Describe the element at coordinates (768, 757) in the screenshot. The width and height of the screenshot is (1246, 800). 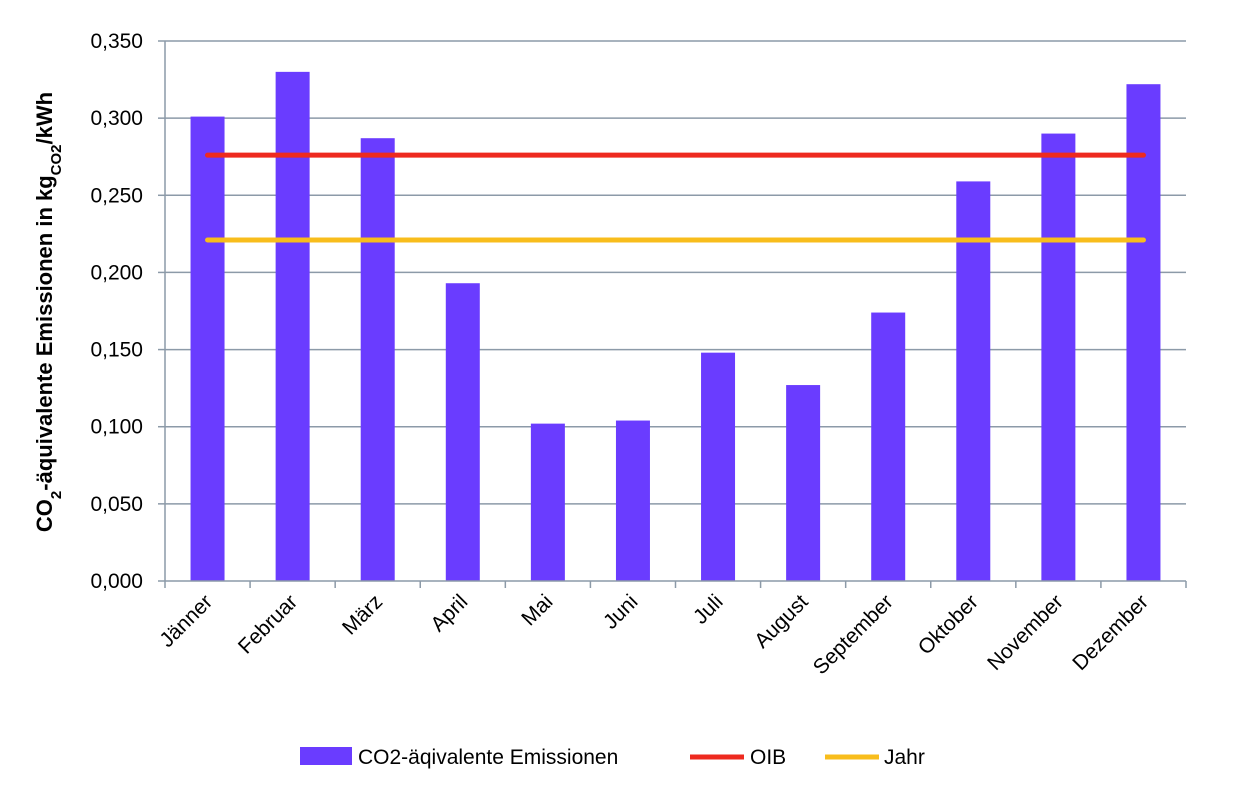
I see `legend-label-oib: OIB` at that location.